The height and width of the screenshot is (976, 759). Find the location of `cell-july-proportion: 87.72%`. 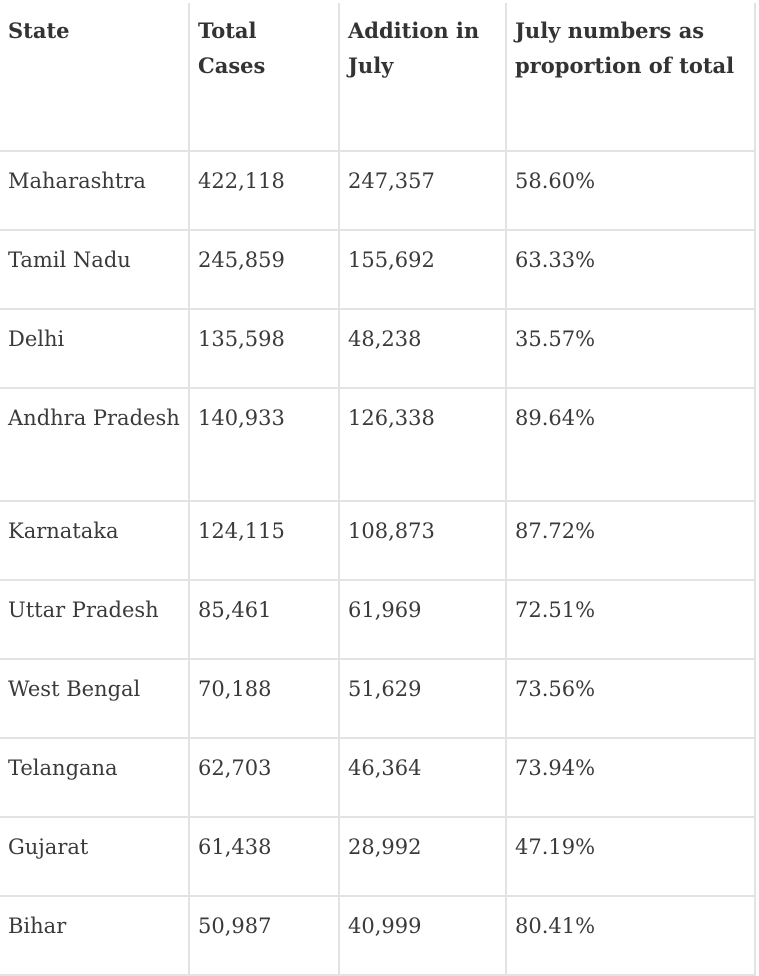

cell-july-proportion: 87.72% is located at coordinates (630, 540).